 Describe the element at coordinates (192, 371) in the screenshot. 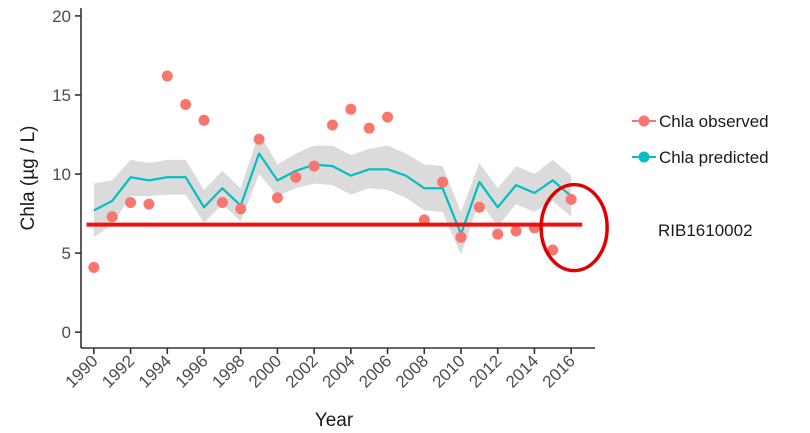

I see `x-tick-label: 1996` at that location.